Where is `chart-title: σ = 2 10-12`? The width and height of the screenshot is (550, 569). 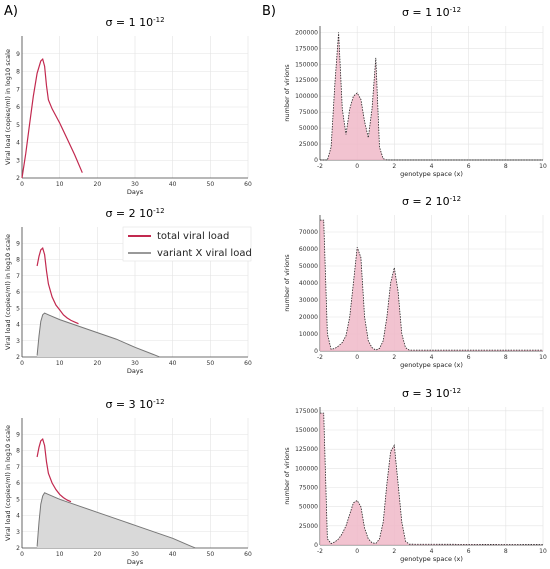
chart-title: σ = 2 10-12 is located at coordinates (134, 213).